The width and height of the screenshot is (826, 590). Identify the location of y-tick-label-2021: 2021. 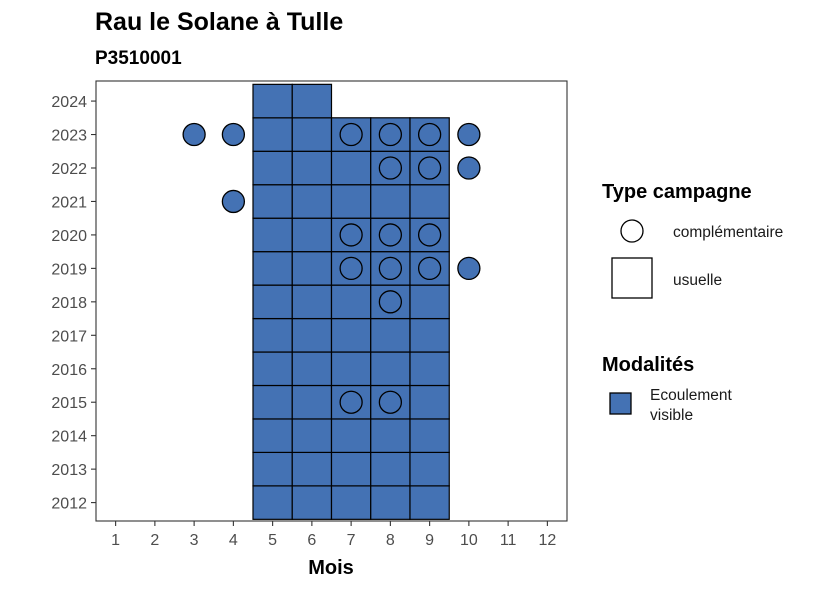
(69, 202).